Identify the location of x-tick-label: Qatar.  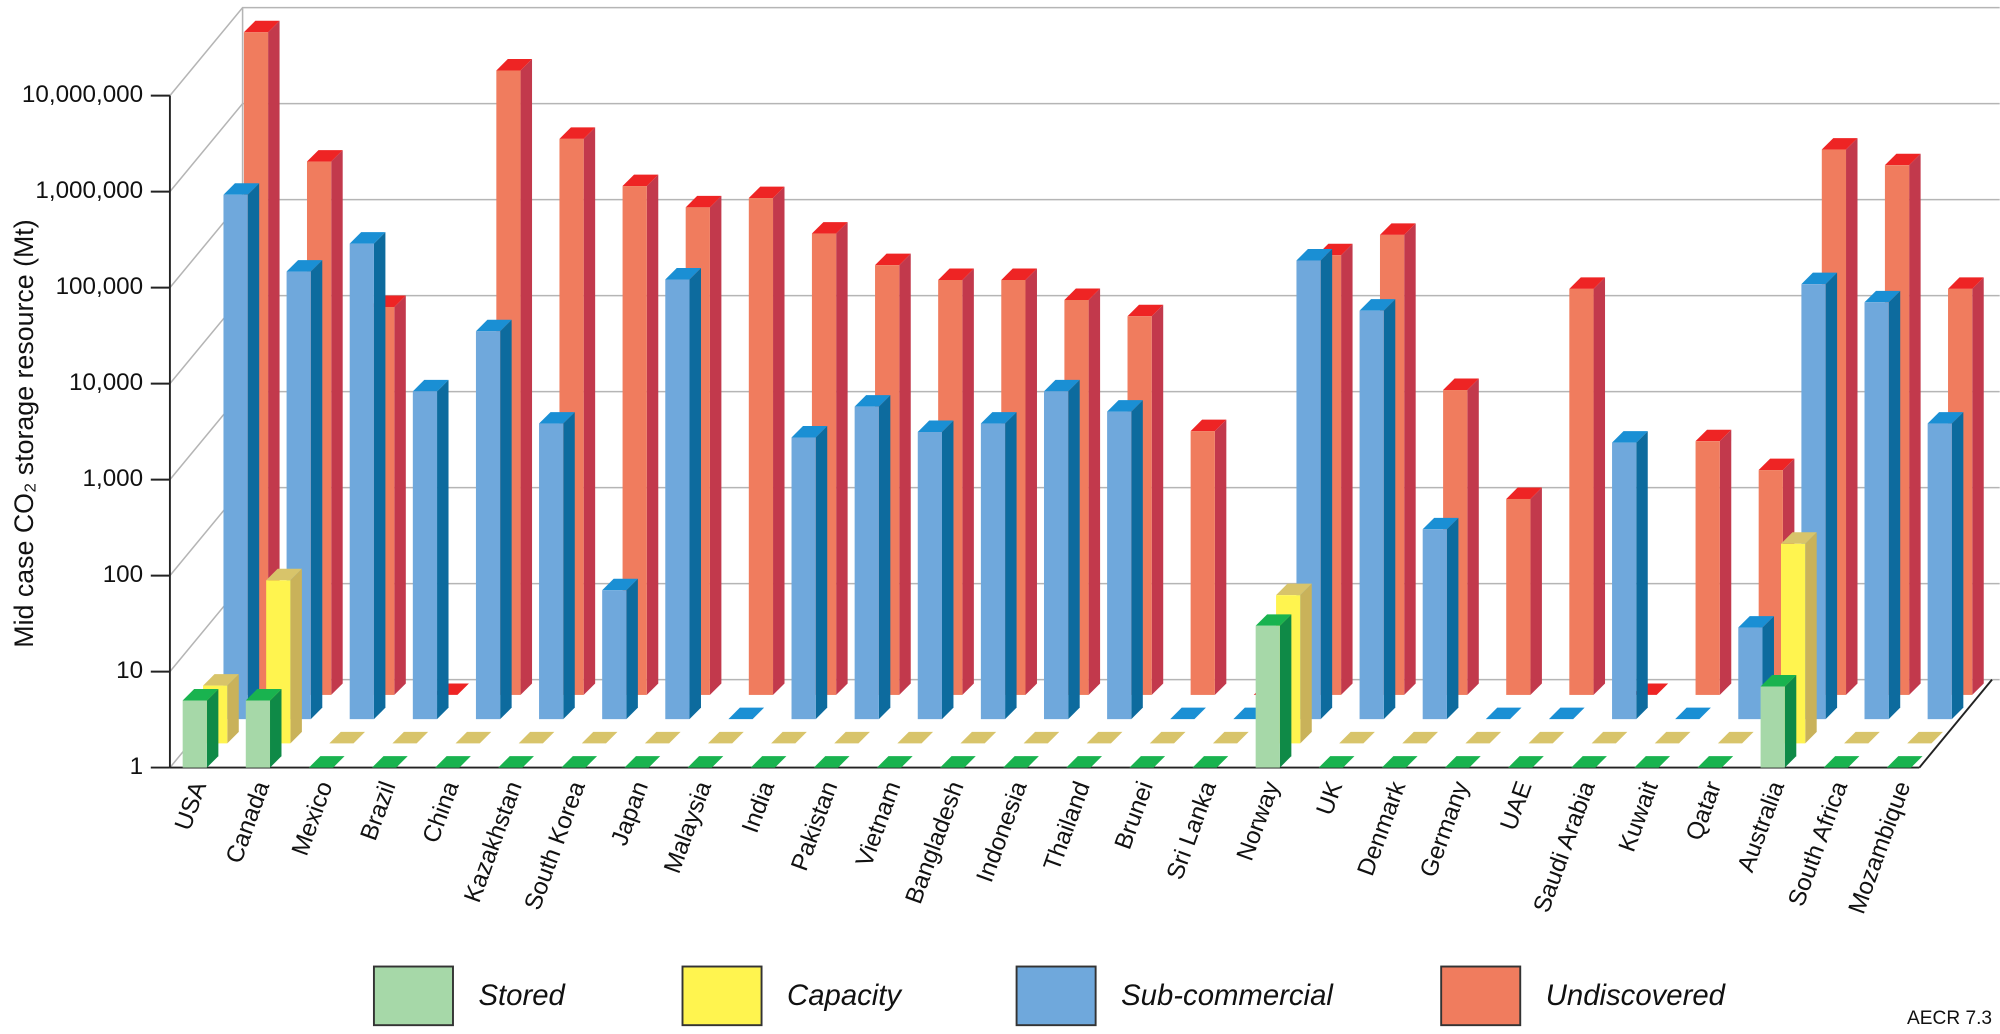
(1704, 811).